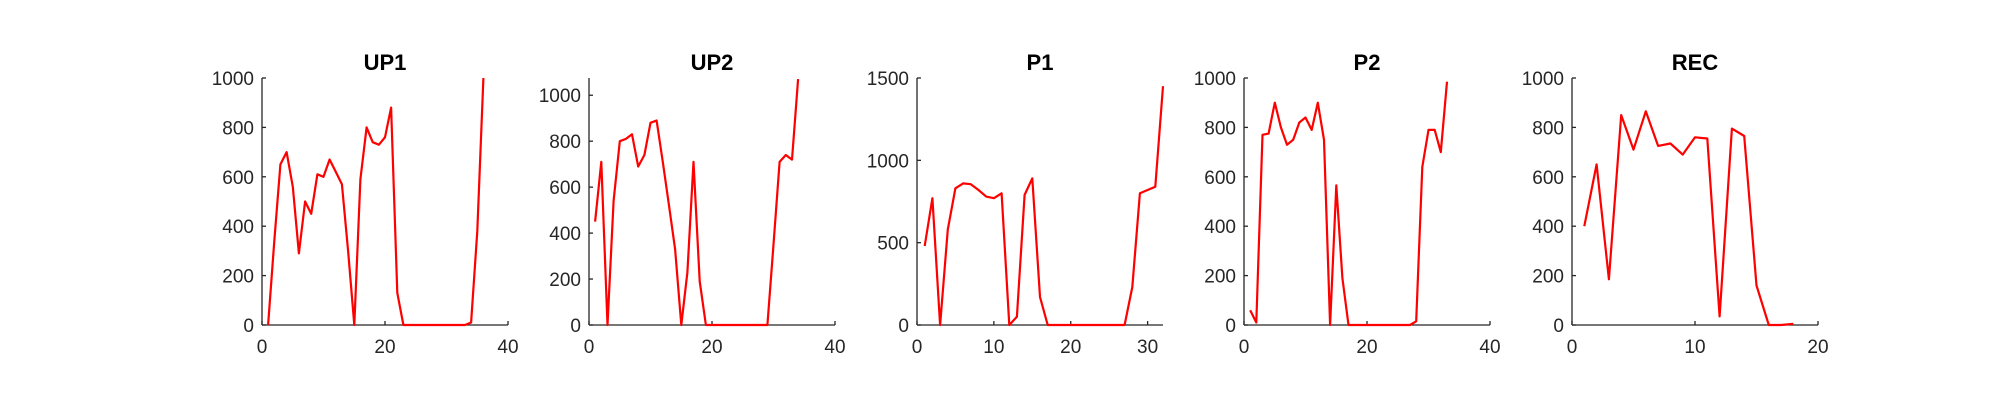 The image size is (2000, 417). I want to click on chart-title: UP1, so click(385, 62).